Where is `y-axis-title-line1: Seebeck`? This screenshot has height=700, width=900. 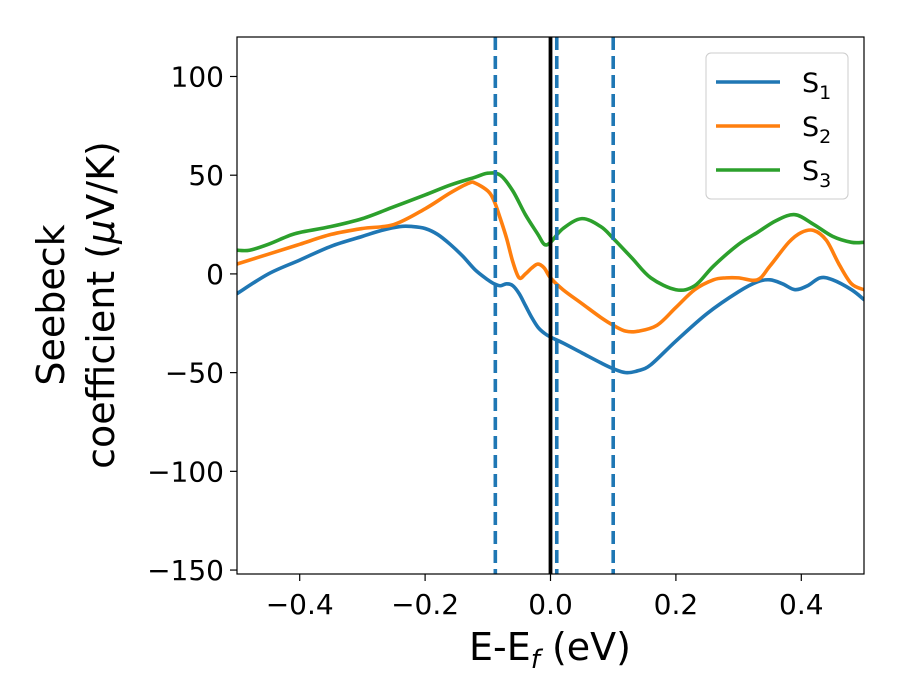
y-axis-title-line1: Seebeck is located at coordinates (51, 304).